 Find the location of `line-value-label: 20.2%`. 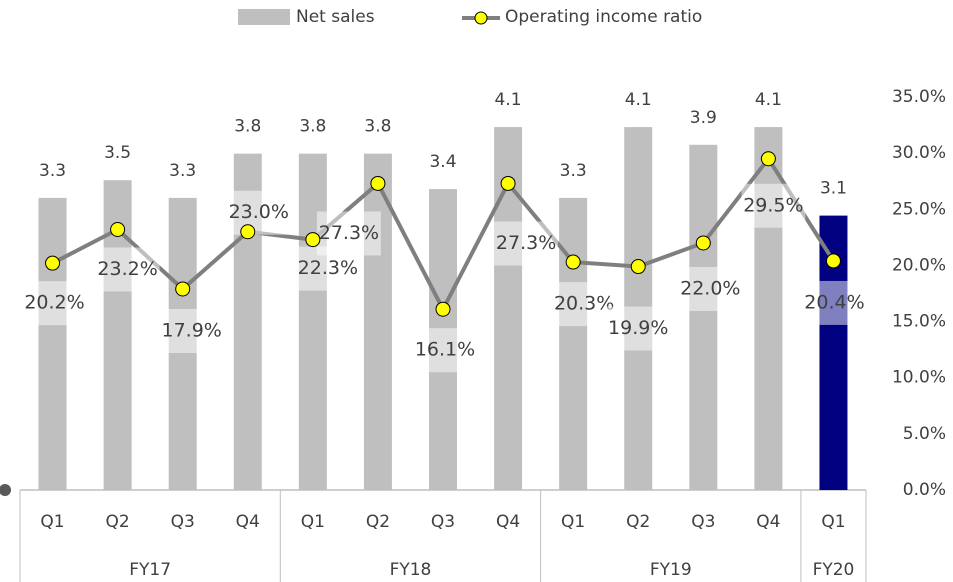

line-value-label: 20.2% is located at coordinates (54, 303).